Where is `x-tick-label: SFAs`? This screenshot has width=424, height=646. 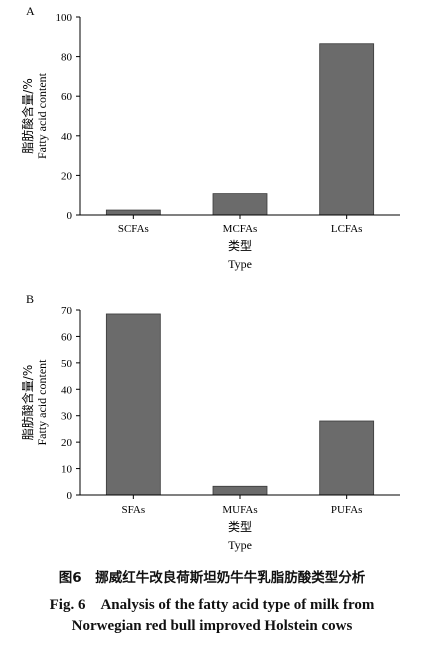 x-tick-label: SFAs is located at coordinates (134, 510).